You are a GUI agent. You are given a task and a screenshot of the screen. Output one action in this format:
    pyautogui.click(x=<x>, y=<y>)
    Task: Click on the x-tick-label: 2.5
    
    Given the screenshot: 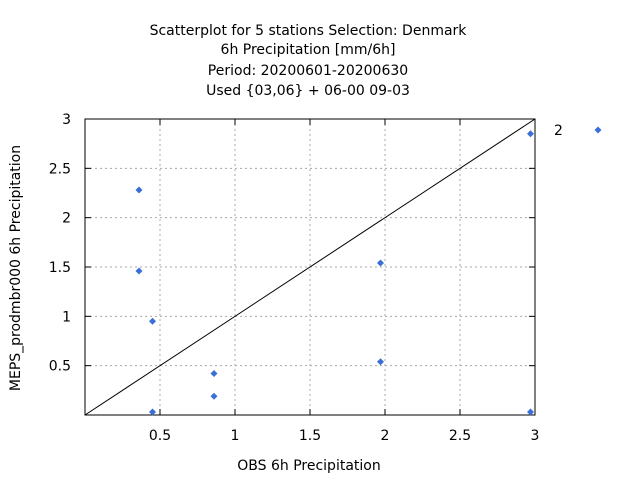 What is the action you would take?
    pyautogui.click(x=460, y=436)
    